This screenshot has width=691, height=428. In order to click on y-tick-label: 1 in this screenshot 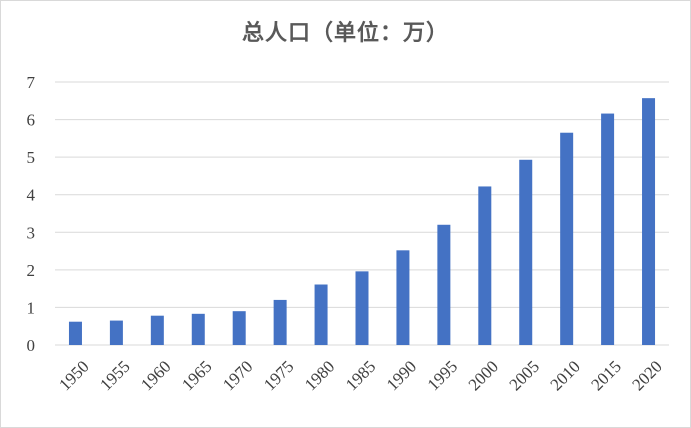, I will do `click(31, 307)`.